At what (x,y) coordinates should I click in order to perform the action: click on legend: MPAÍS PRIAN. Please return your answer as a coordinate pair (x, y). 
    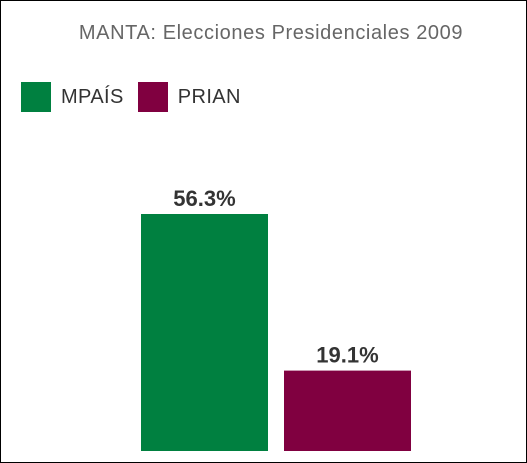
    Looking at the image, I should click on (138, 97).